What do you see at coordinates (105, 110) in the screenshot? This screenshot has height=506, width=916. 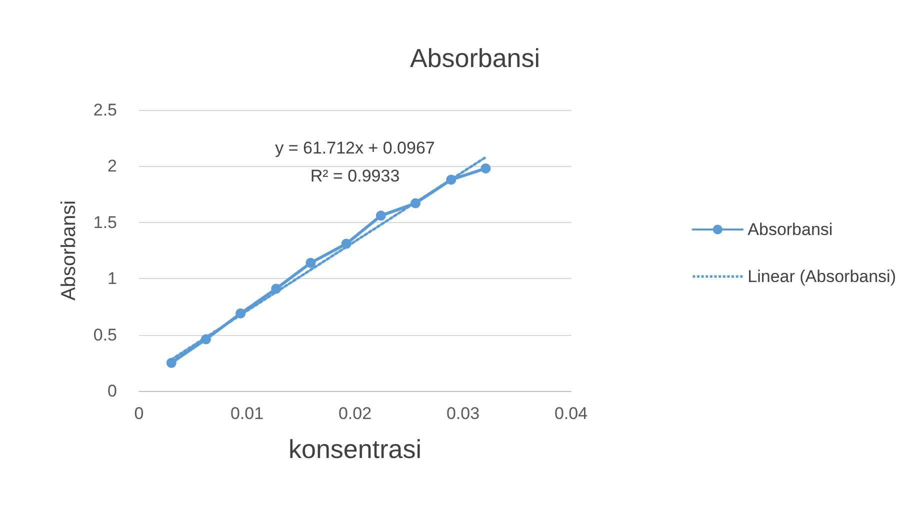 I see `y-tick-label: 2.5` at bounding box center [105, 110].